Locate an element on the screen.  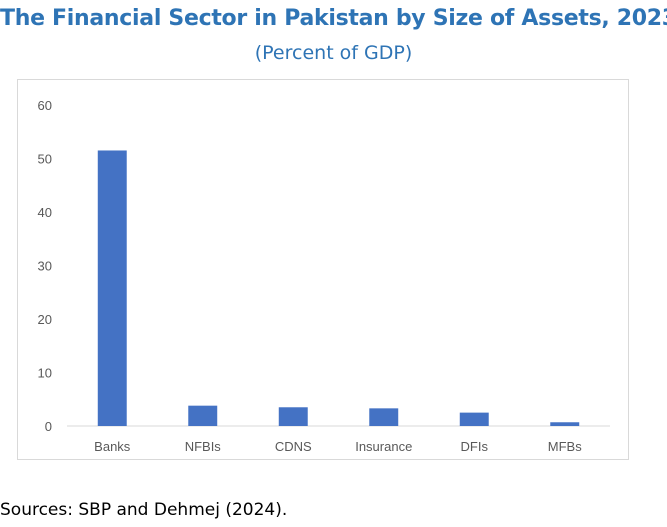
bar-cdns is located at coordinates (293, 416).